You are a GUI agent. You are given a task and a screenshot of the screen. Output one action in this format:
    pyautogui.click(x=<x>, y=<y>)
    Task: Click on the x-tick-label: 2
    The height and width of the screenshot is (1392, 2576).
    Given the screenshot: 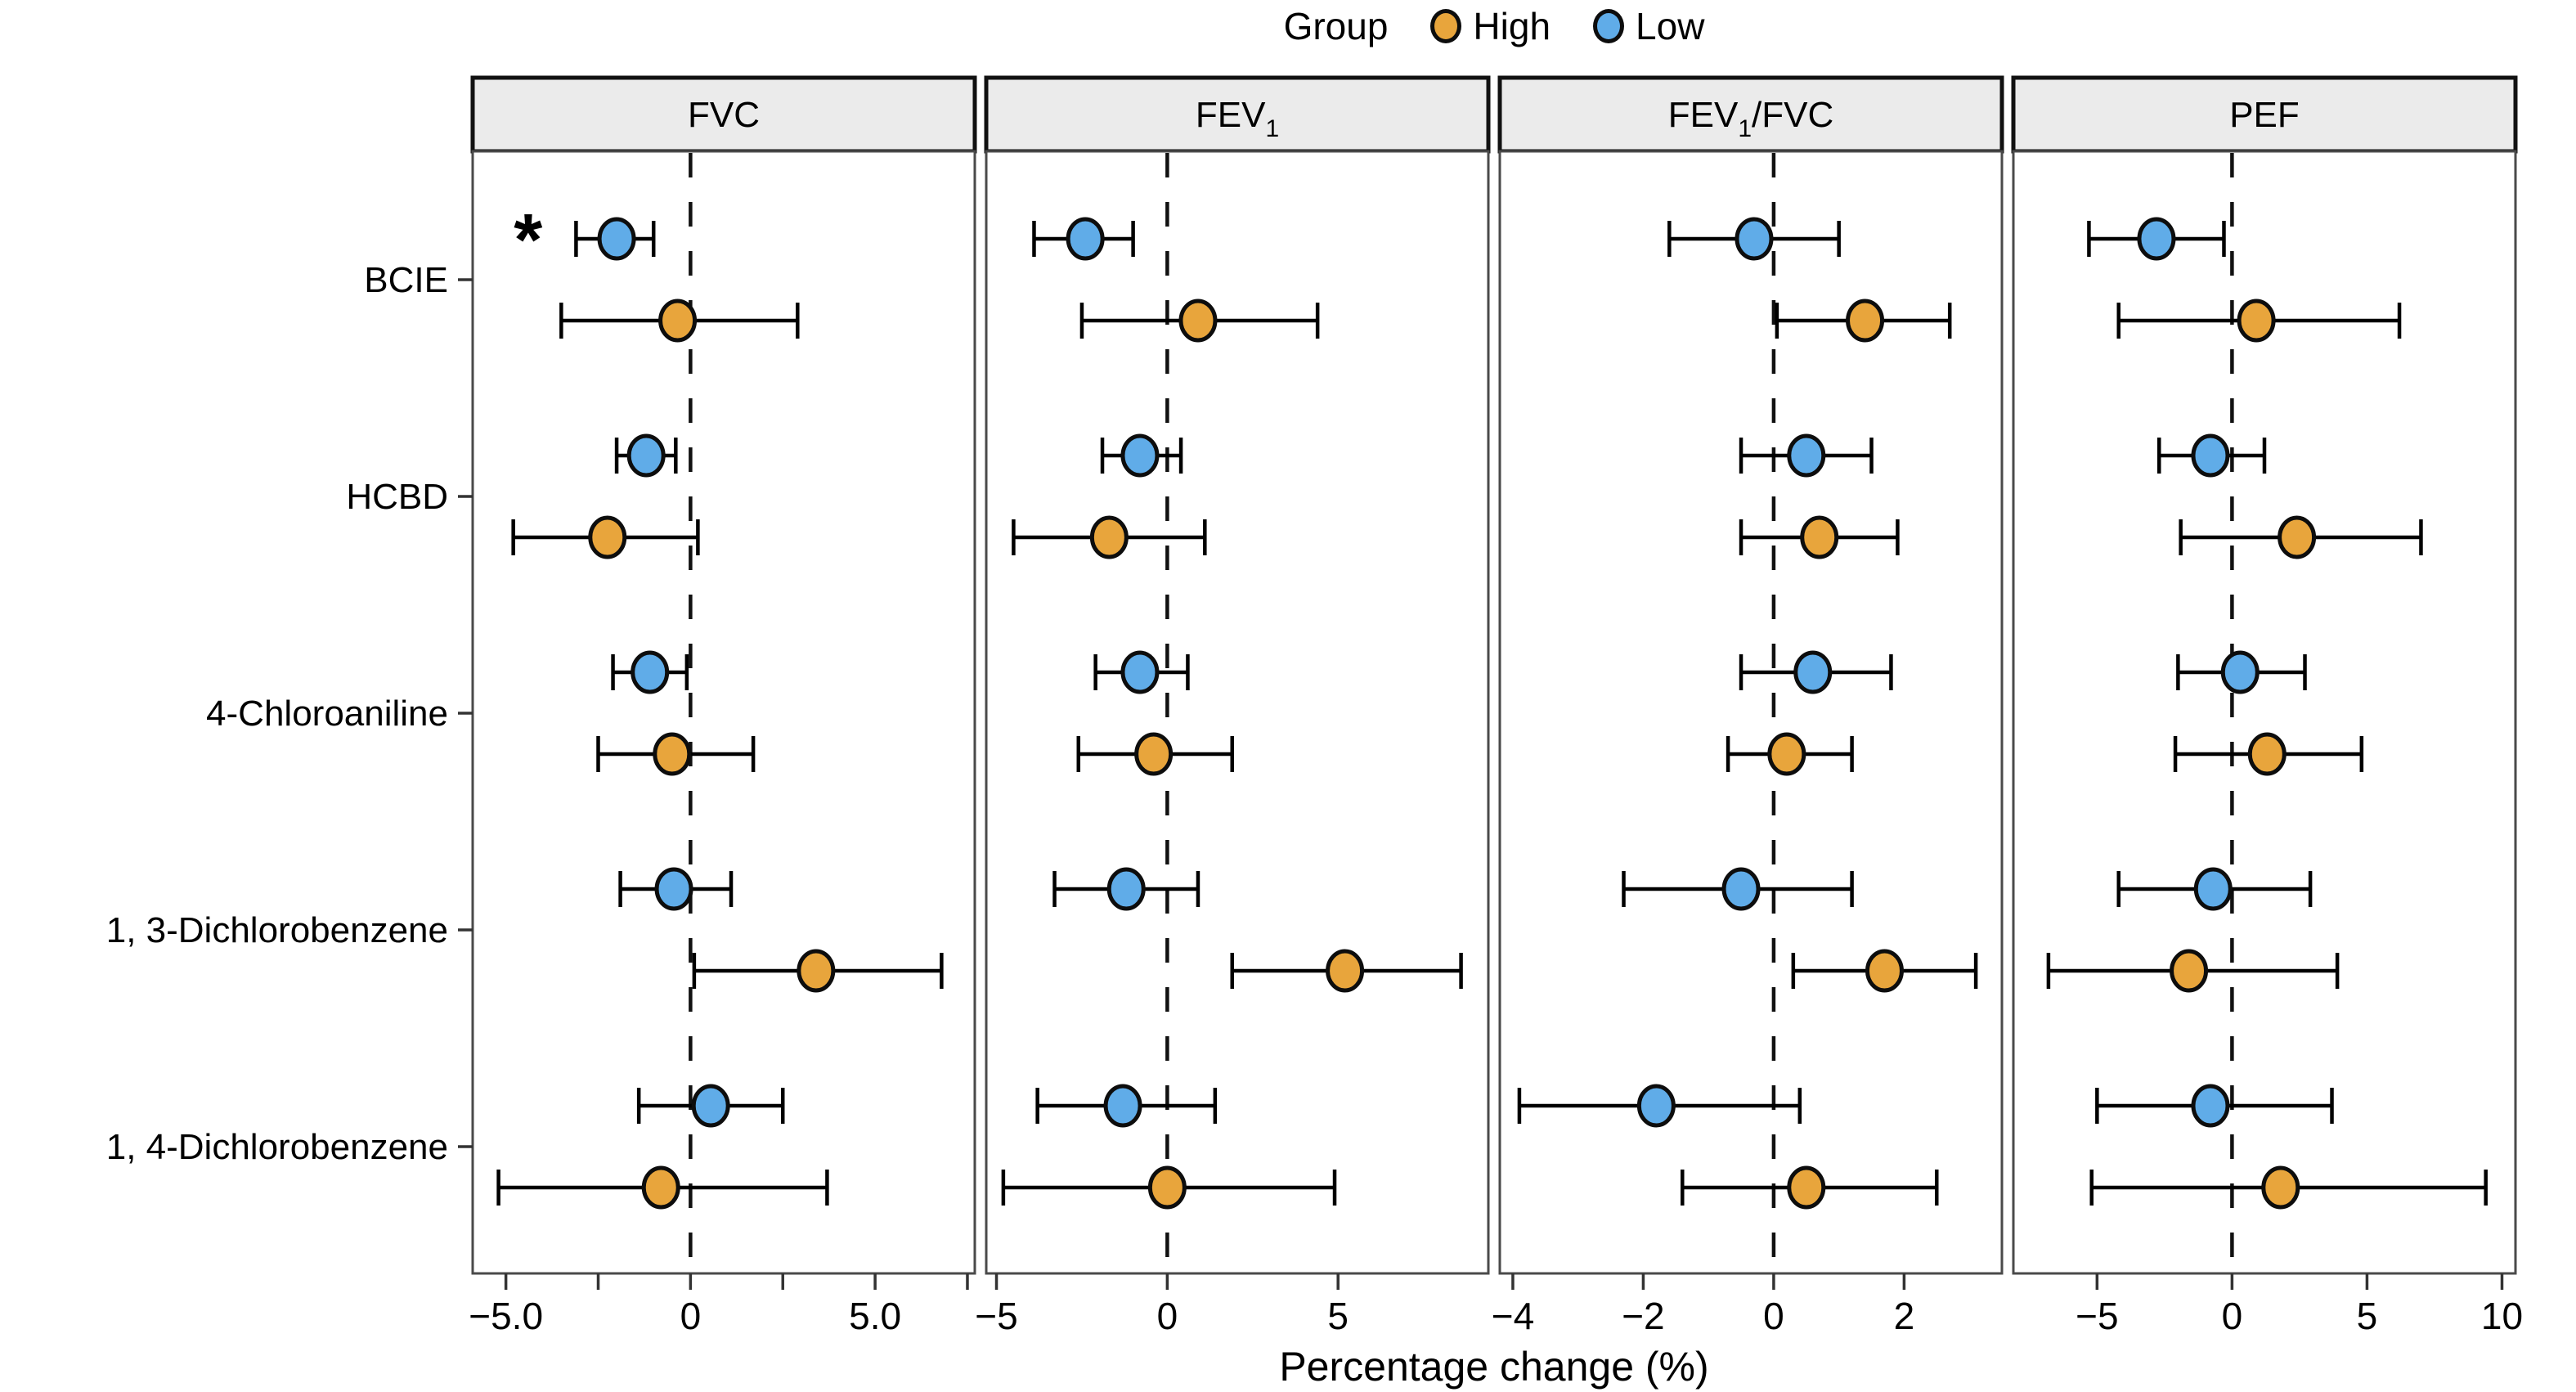 What is the action you would take?
    pyautogui.click(x=1904, y=1316)
    